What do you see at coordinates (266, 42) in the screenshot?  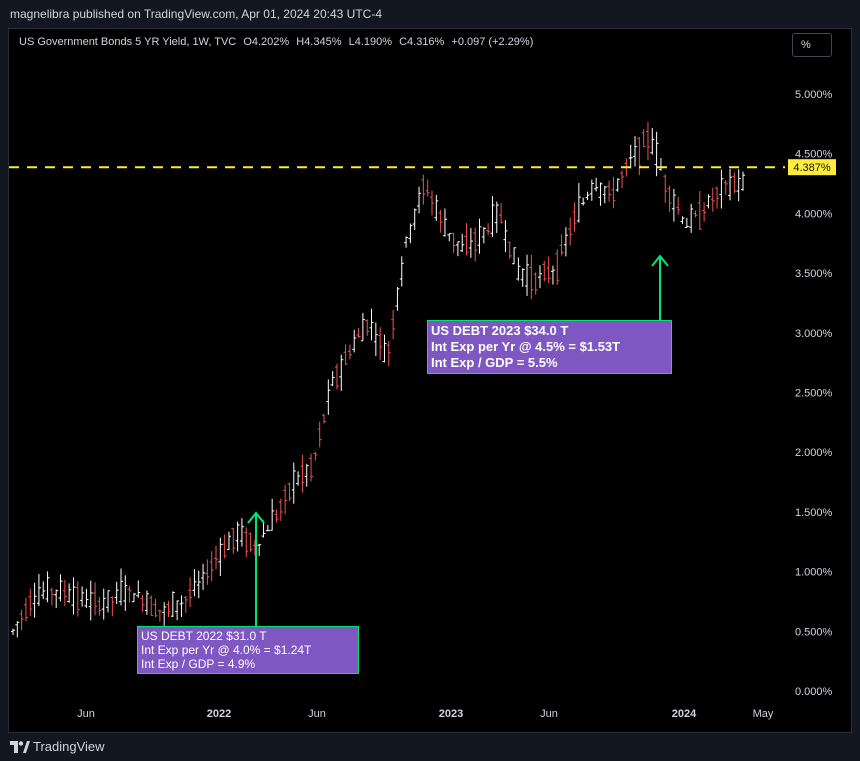 I see `legend-open: O4.202%` at bounding box center [266, 42].